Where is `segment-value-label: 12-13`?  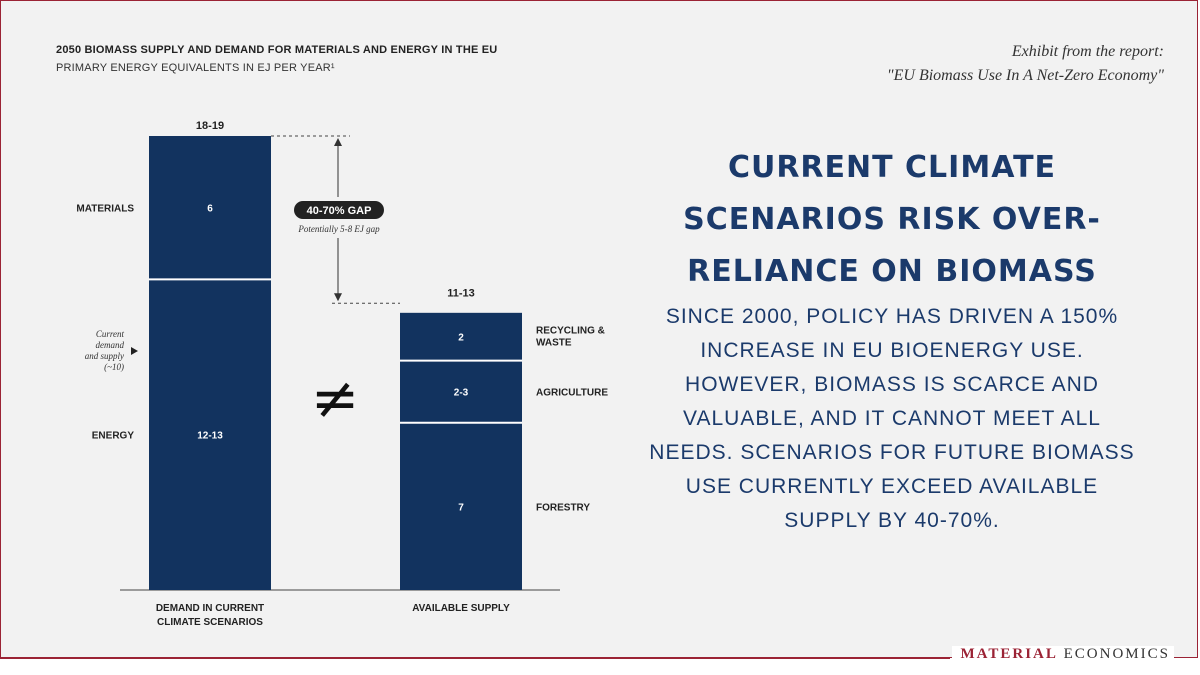 segment-value-label: 12-13 is located at coordinates (210, 436).